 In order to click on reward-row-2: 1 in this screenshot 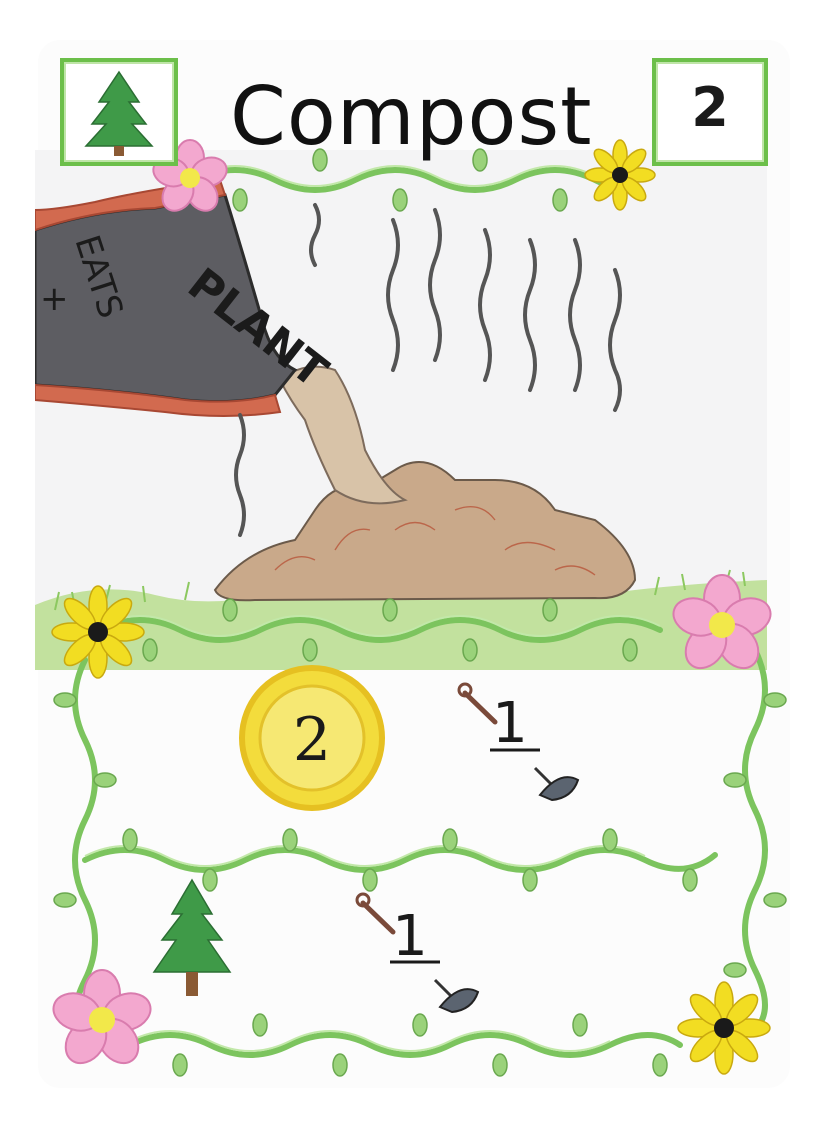, I will do `click(316, 946)`.